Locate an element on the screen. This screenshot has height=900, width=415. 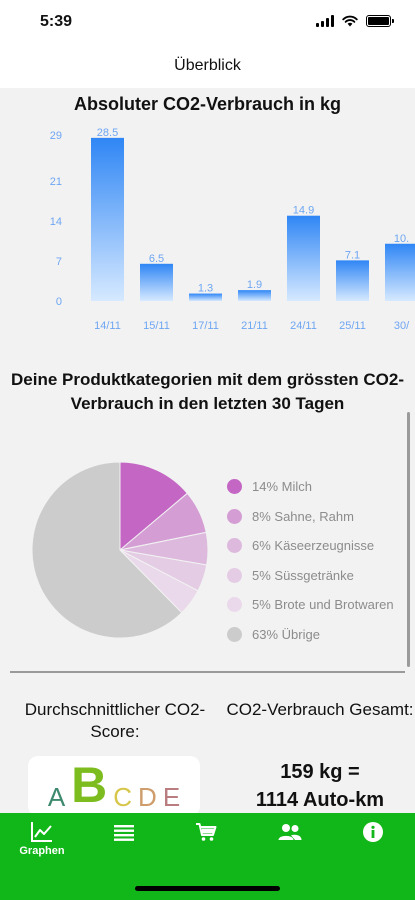
legend-item: 5% Süssgetränke is located at coordinates (321, 576).